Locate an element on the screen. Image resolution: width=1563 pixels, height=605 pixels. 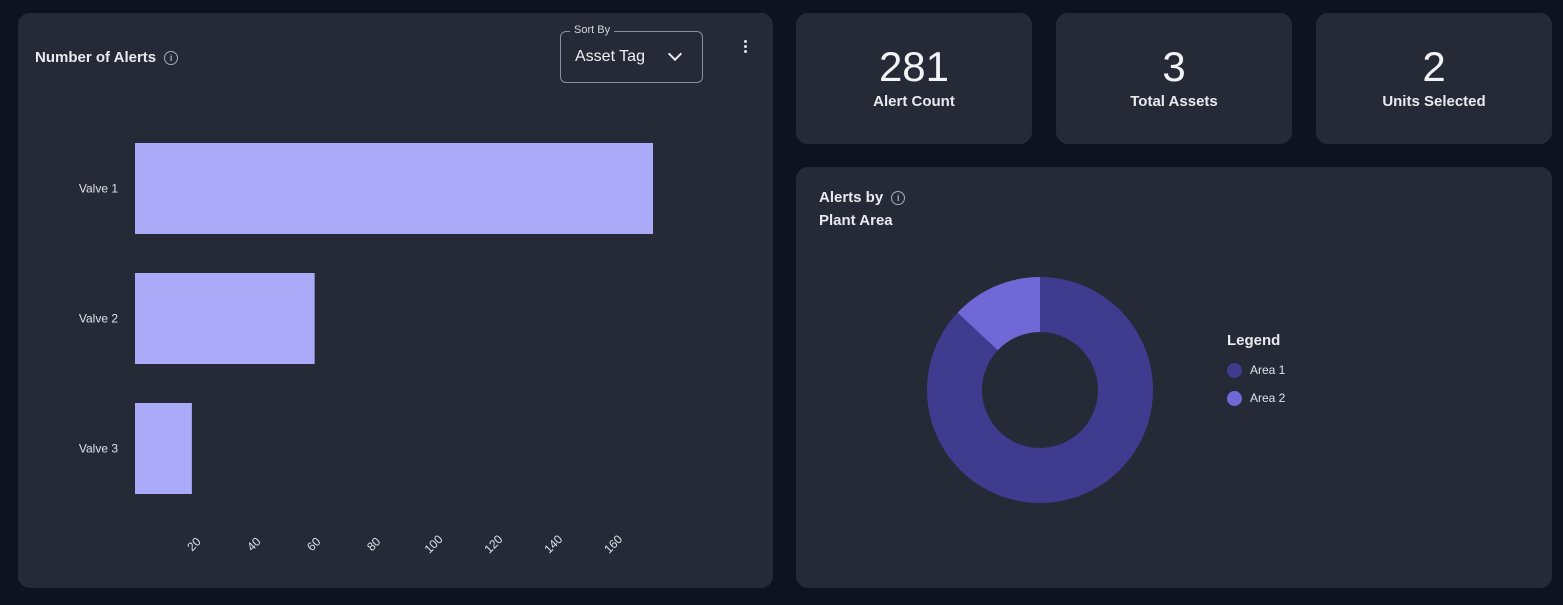
kpi-value: 281 is located at coordinates (914, 66).